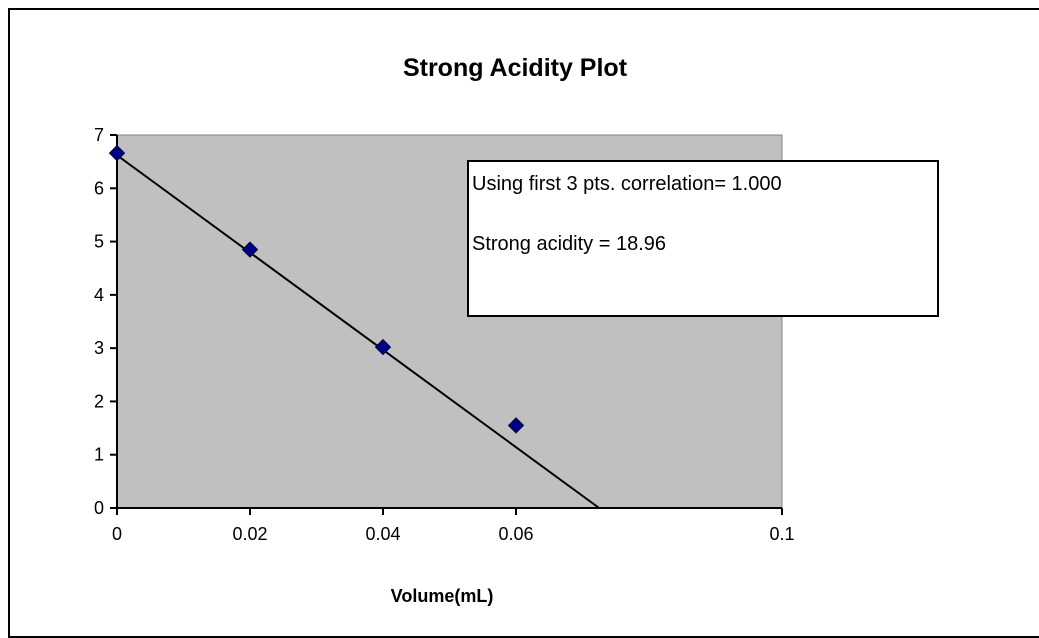 The width and height of the screenshot is (1039, 638). Describe the element at coordinates (99, 348) in the screenshot. I see `y-tick-label: 3` at that location.